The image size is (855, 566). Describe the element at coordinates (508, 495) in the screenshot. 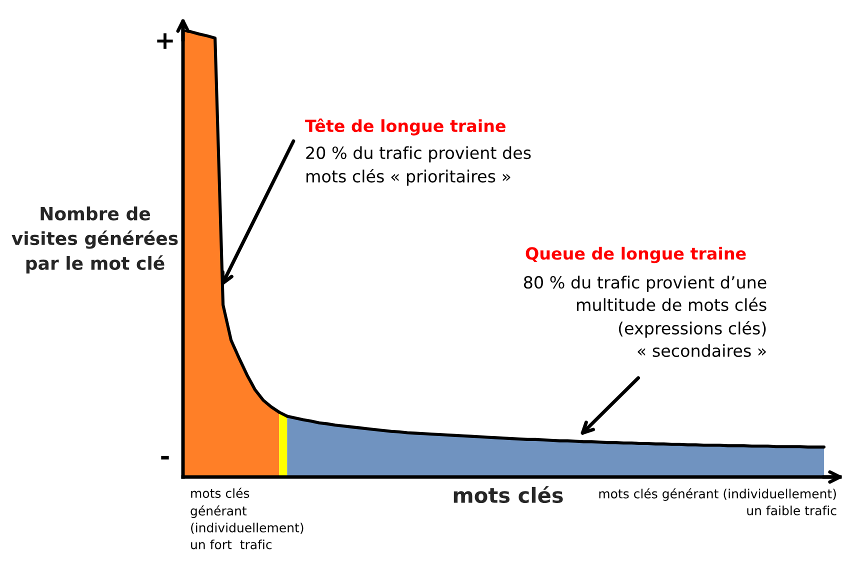

I see `x-axis-title: mots clés` at that location.